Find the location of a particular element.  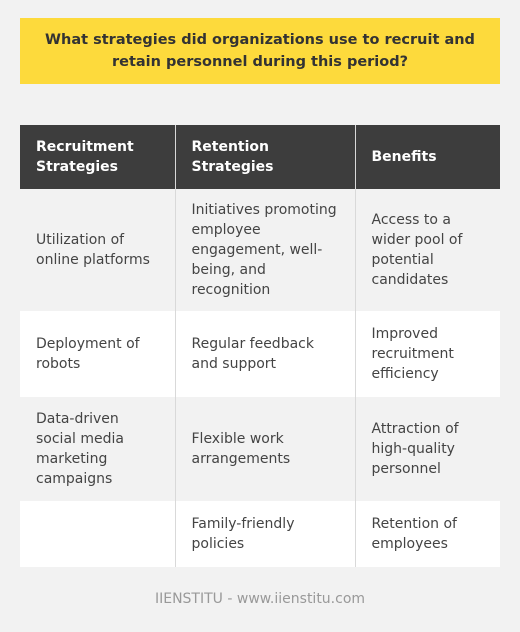

table-cell: Family-friendly policies is located at coordinates (264, 534).